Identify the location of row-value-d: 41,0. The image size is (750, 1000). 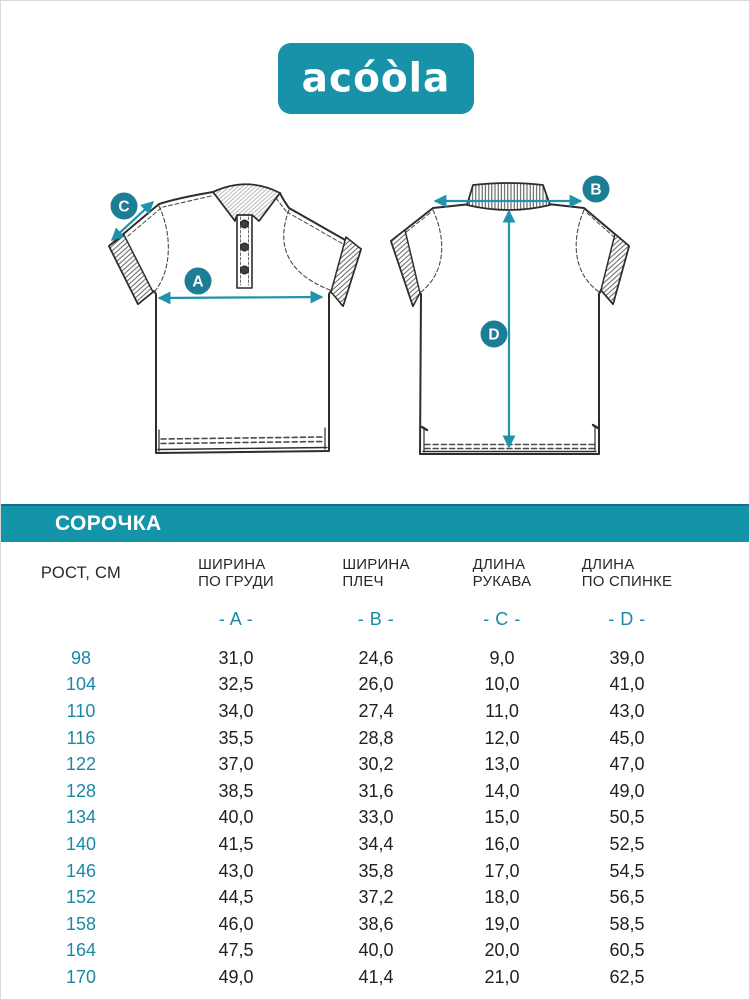
(627, 684).